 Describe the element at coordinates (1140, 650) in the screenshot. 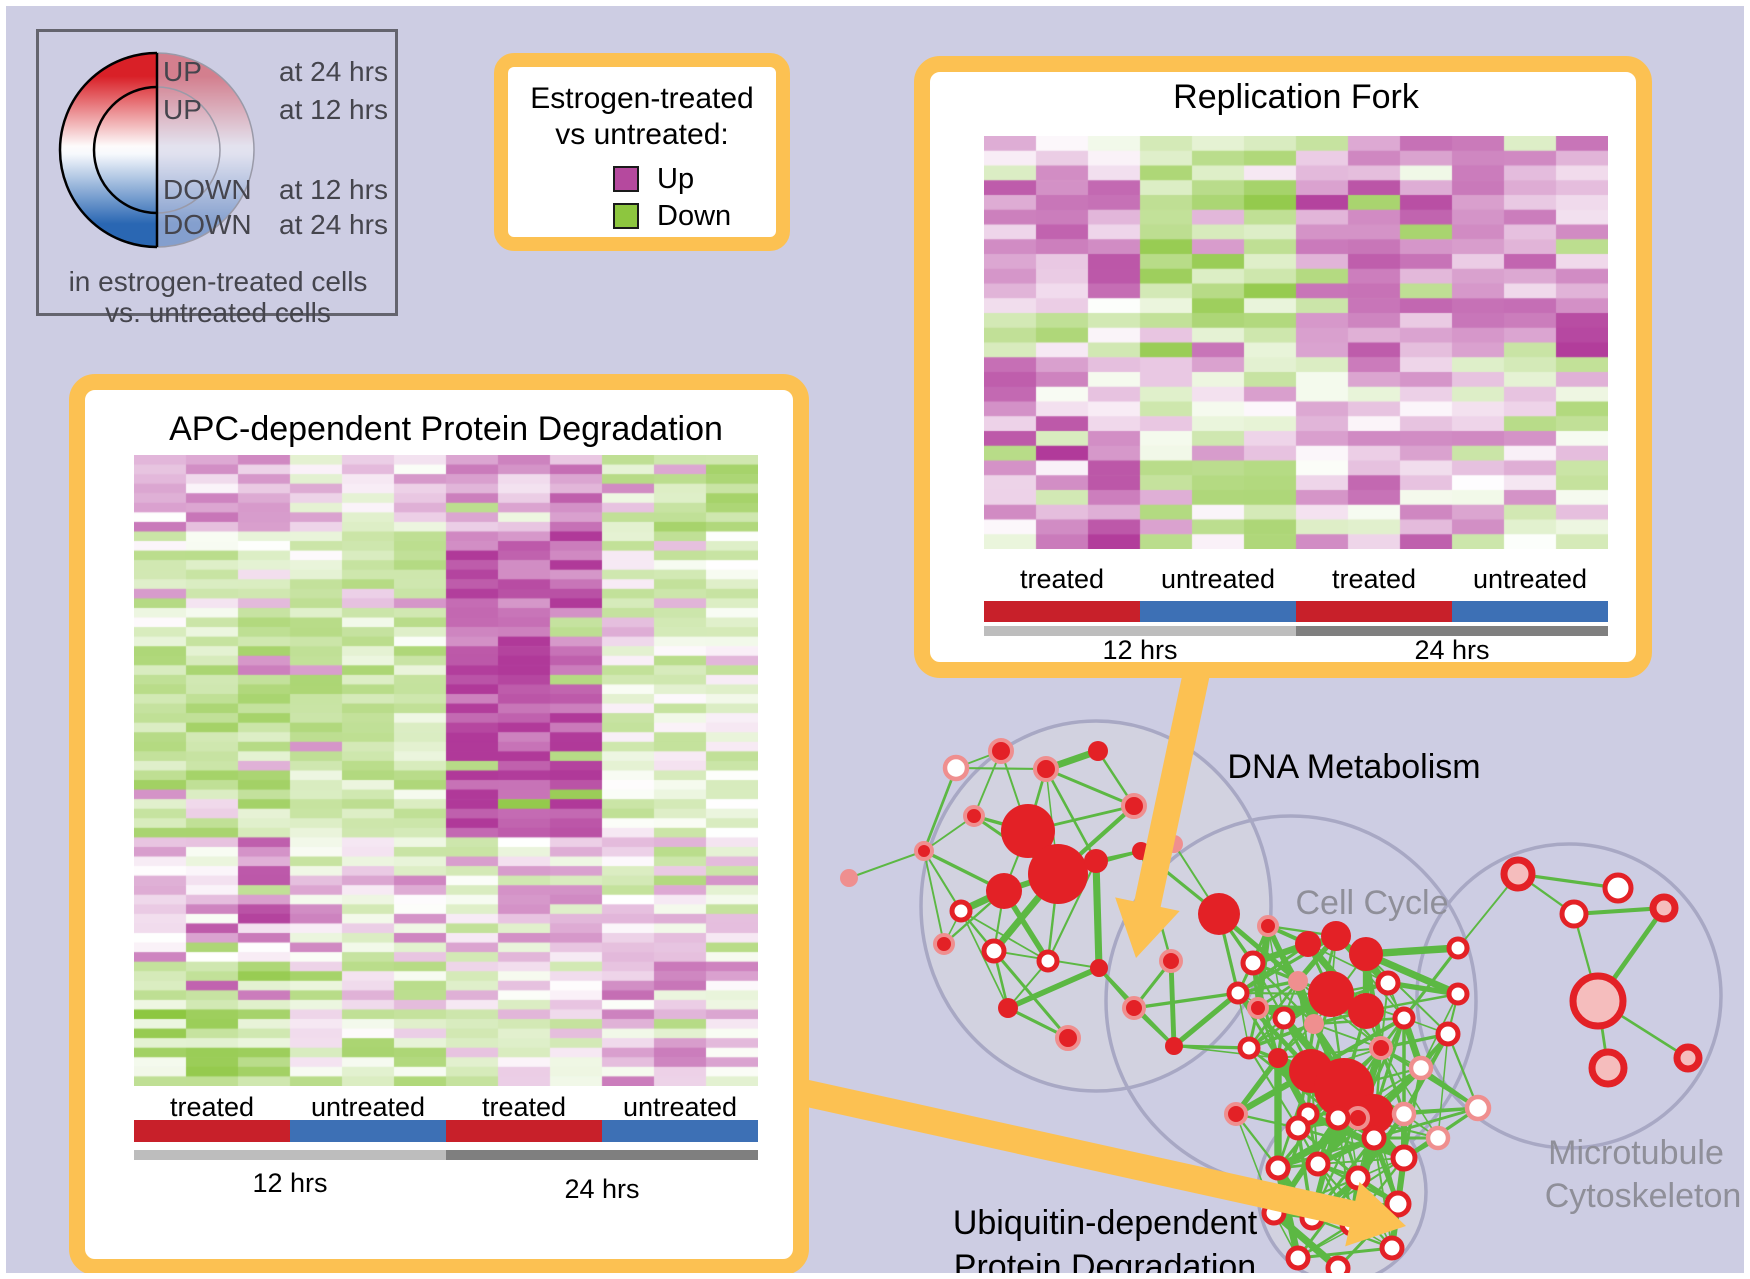

I see `repfork-time-label-0: 12 hrs` at that location.